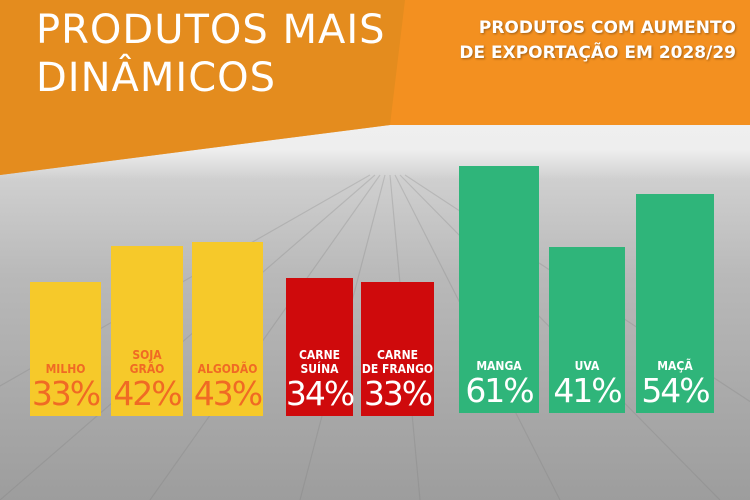  What do you see at coordinates (147, 368) in the screenshot?
I see `bar-label-line: GRÃO` at bounding box center [147, 368].